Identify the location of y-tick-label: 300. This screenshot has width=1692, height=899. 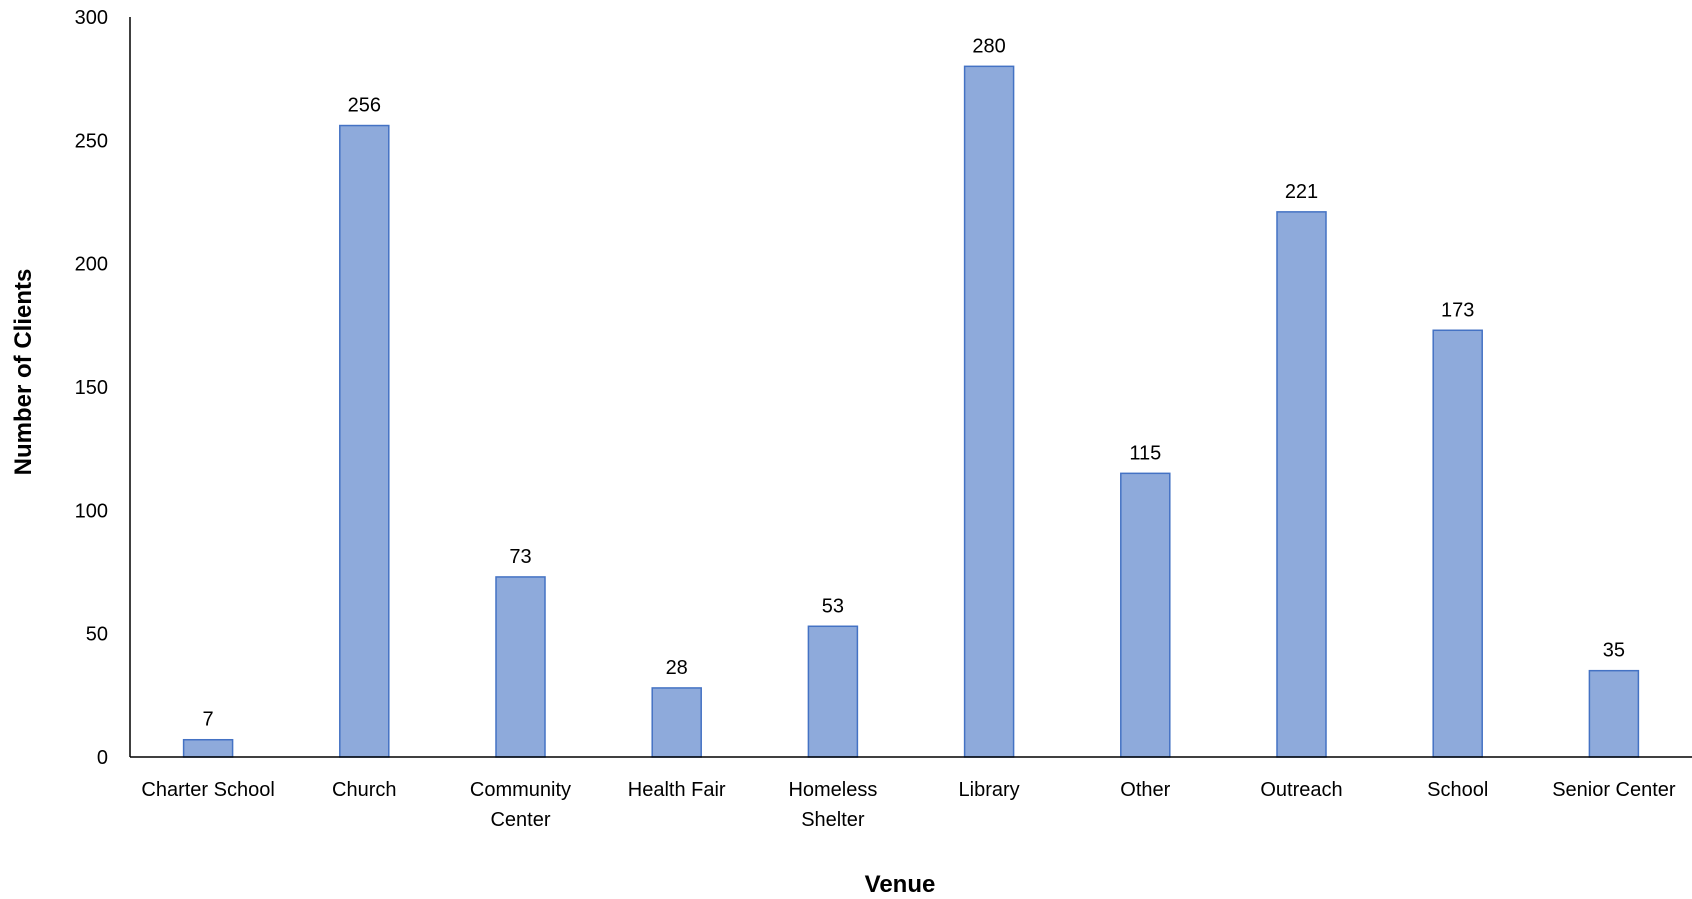
(91, 18).